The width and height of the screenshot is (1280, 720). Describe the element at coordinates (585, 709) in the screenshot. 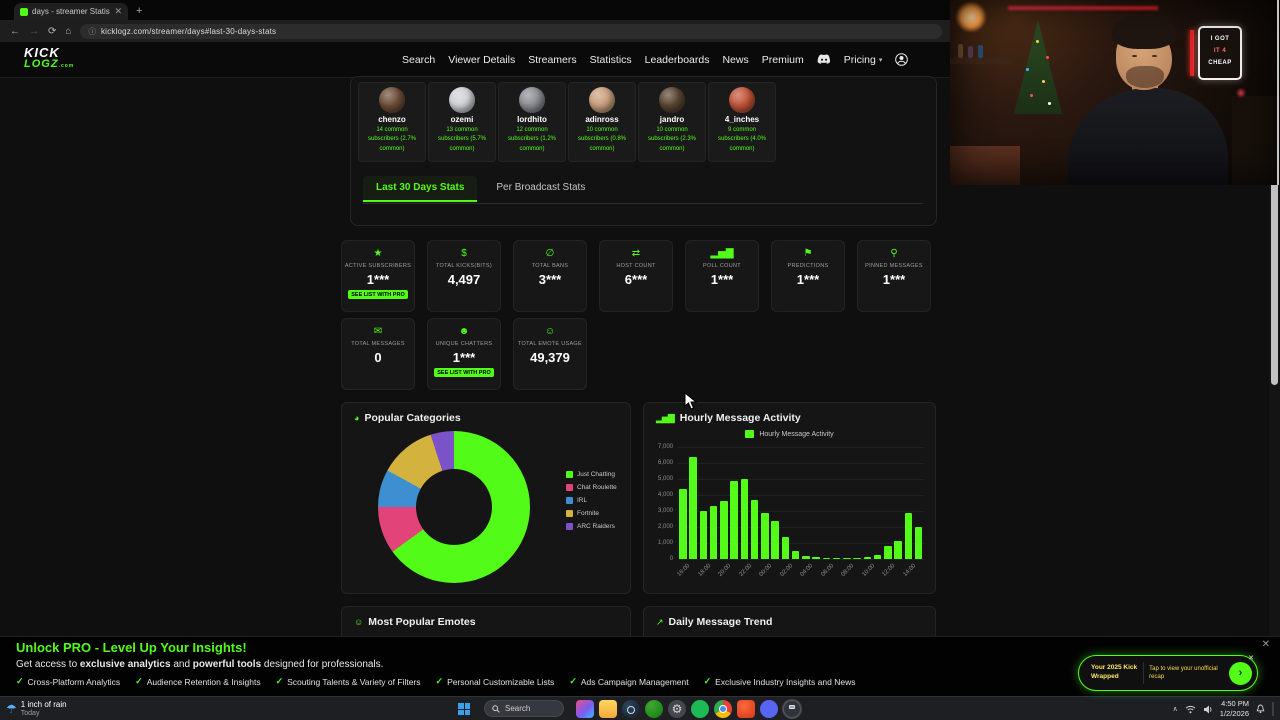

I see `photos-taskbar-icon` at that location.